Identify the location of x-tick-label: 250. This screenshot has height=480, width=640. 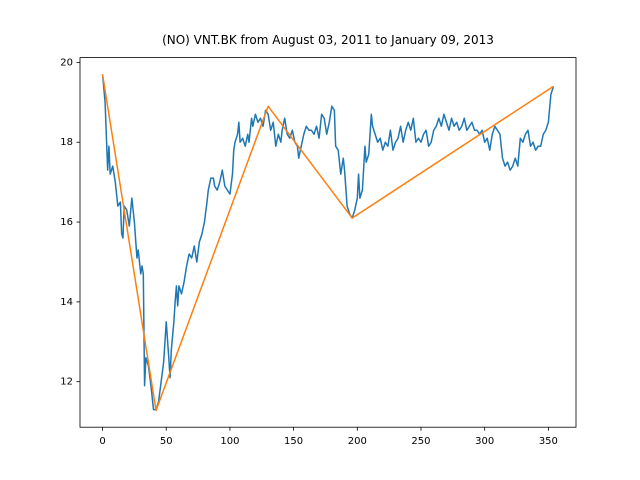
(420, 441).